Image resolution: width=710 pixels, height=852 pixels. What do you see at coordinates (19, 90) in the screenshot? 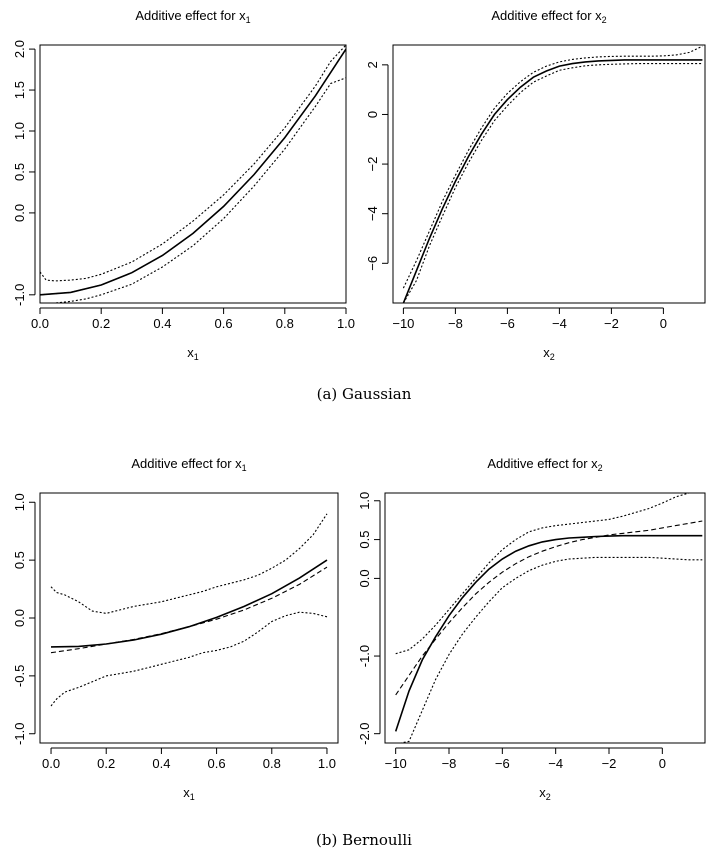
I see `y-tick-label: 1.5` at bounding box center [19, 90].